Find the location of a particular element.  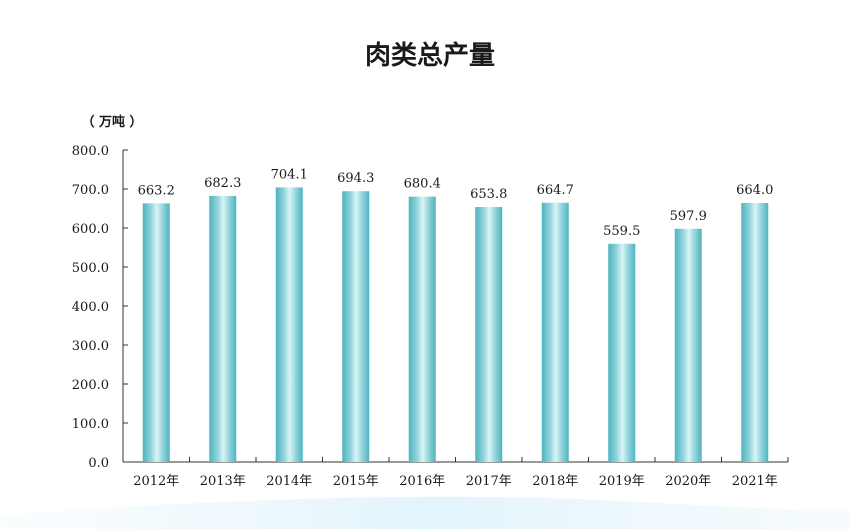

bar-value-label: 680.4 is located at coordinates (422, 184).